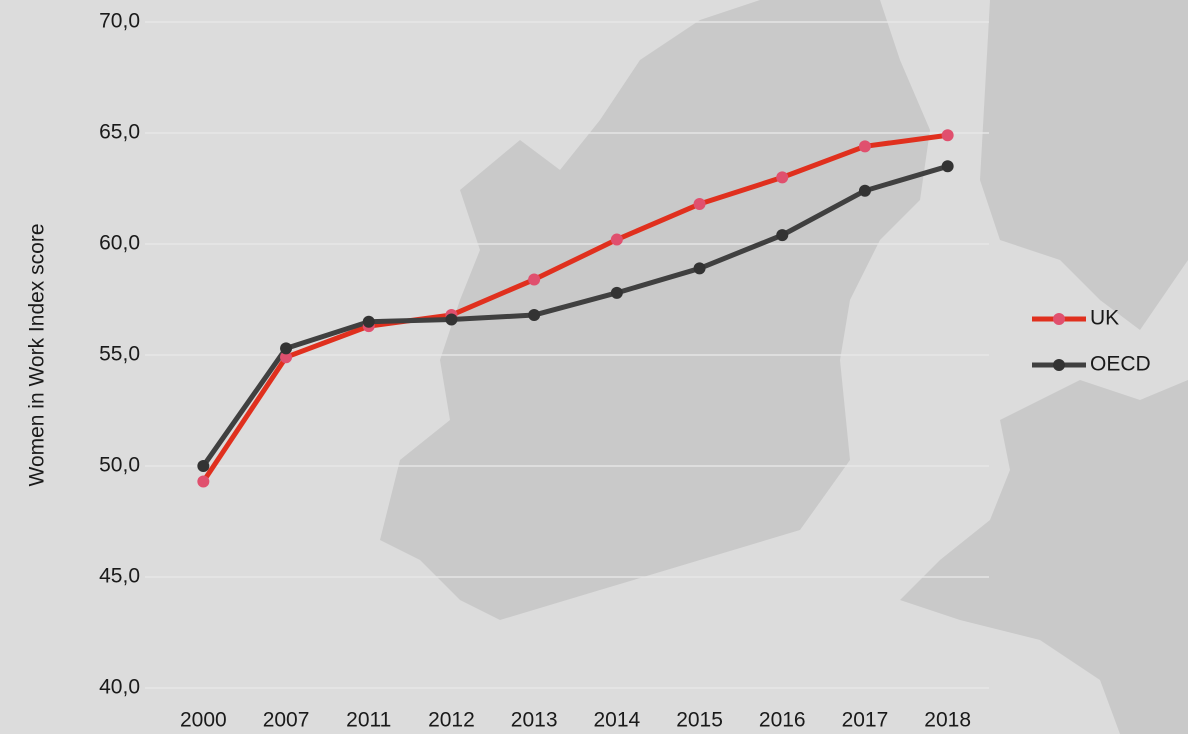 The image size is (1188, 734). Describe the element at coordinates (119, 243) in the screenshot. I see `y-tick-label: 60,0` at that location.